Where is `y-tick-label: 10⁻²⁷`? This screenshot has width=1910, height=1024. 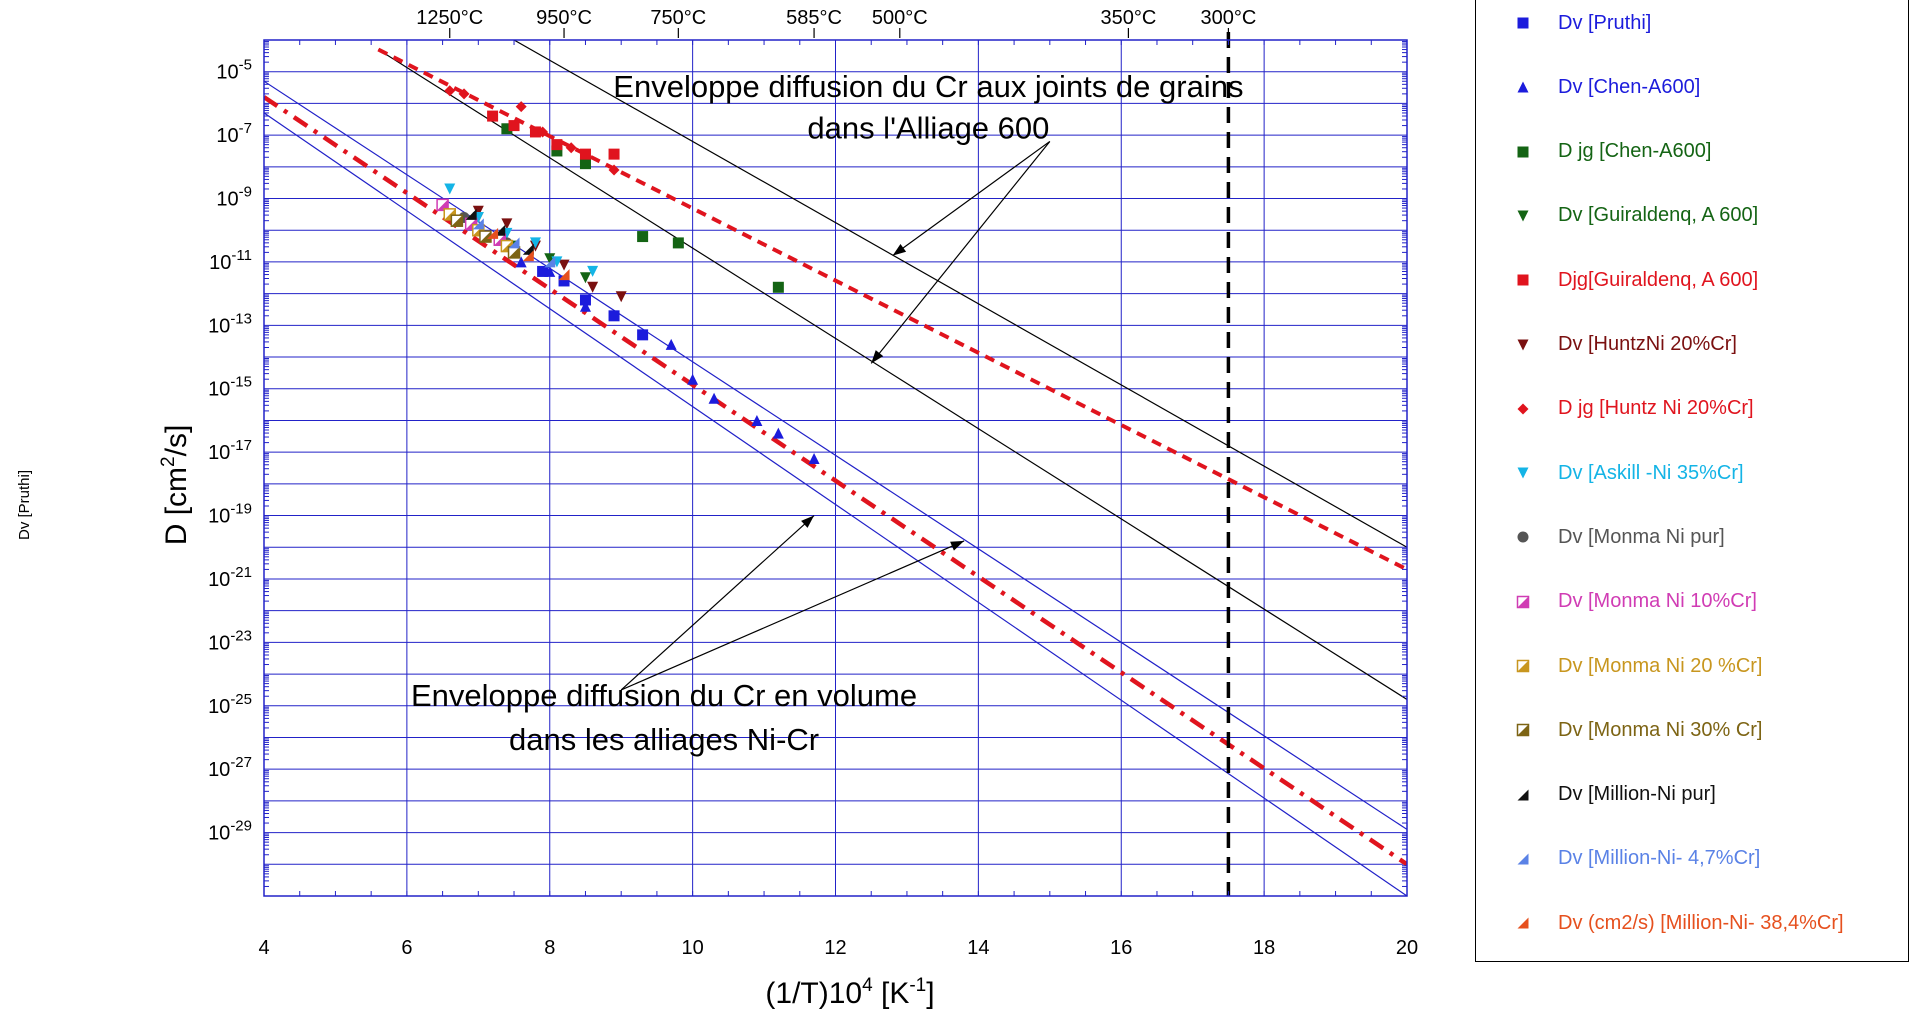
y-tick-label: 10⁻²⁷ is located at coordinates (230, 767).